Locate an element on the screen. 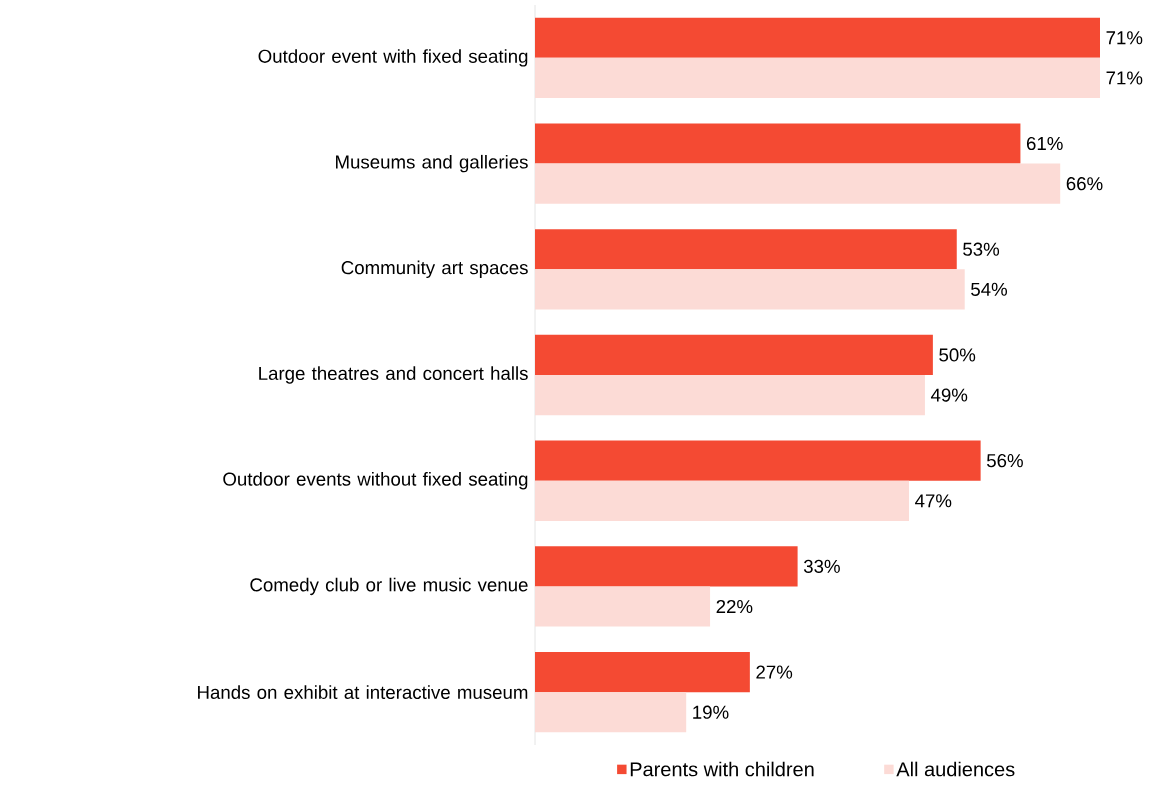 This screenshot has height=796, width=1152. data-label: 50% is located at coordinates (957, 355).